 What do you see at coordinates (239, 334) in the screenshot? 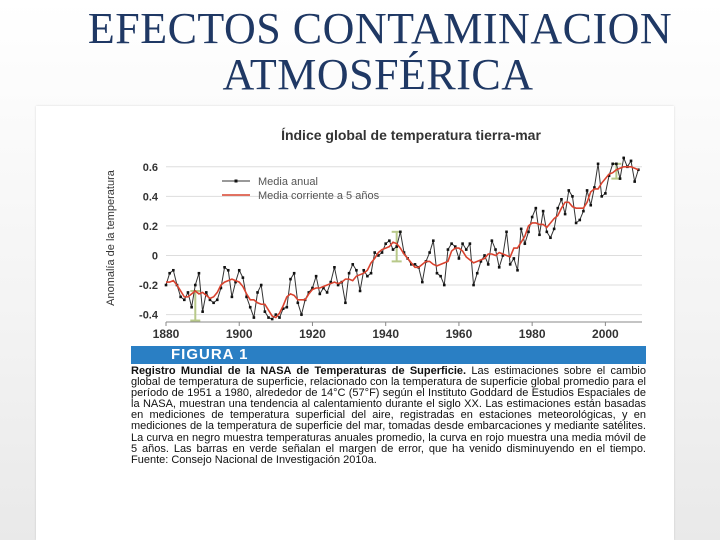
I see `x-tick-label: 1900` at bounding box center [239, 334].